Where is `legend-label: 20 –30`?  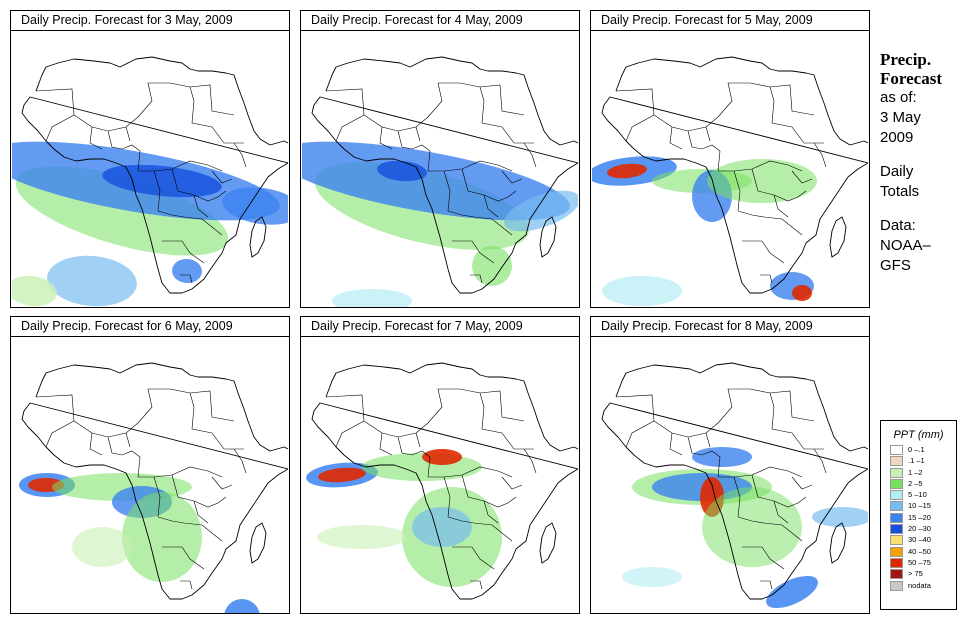
legend-label: 20 –30 is located at coordinates (919, 529).